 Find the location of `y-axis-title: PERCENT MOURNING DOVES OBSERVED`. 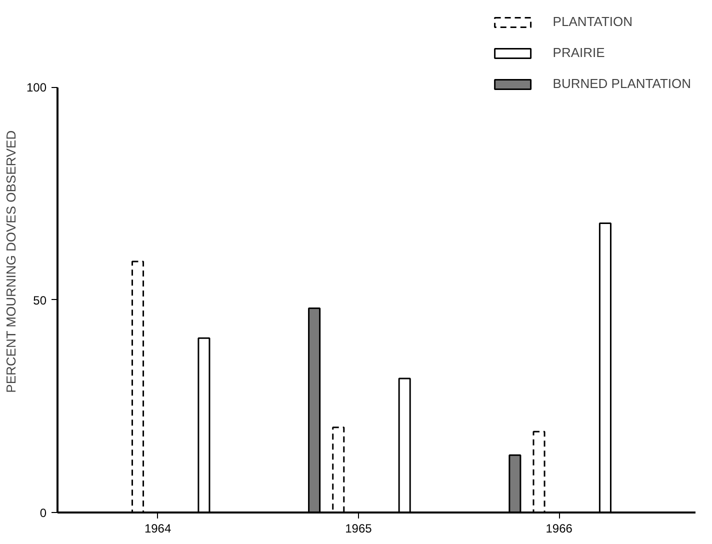

y-axis-title: PERCENT MOURNING DOVES OBSERVED is located at coordinates (10, 261).